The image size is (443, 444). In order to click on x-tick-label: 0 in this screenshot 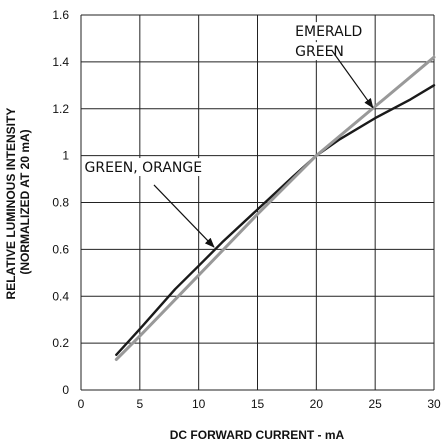, I will do `click(81, 404)`.